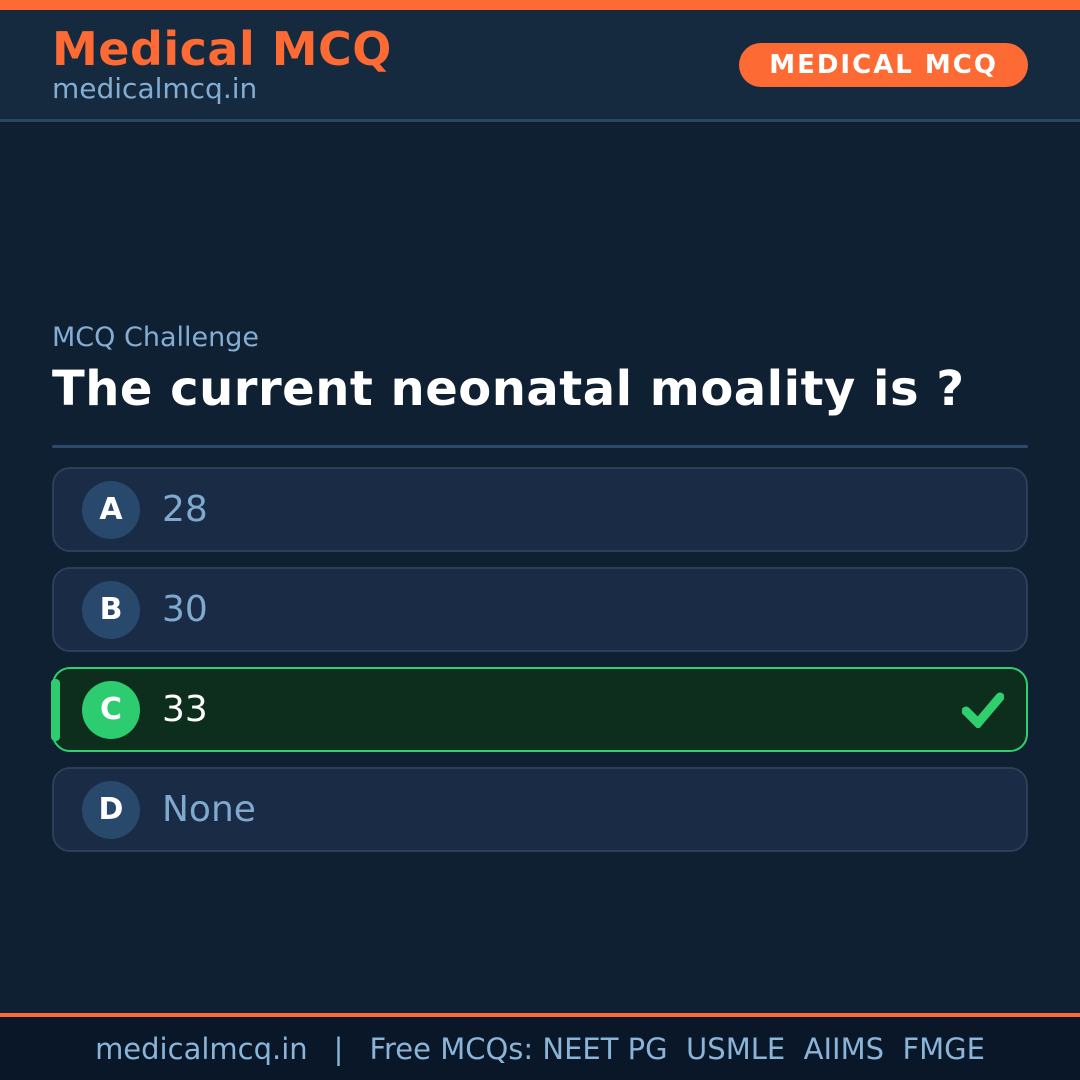  What do you see at coordinates (185, 609) in the screenshot?
I see `option-text: 30` at bounding box center [185, 609].